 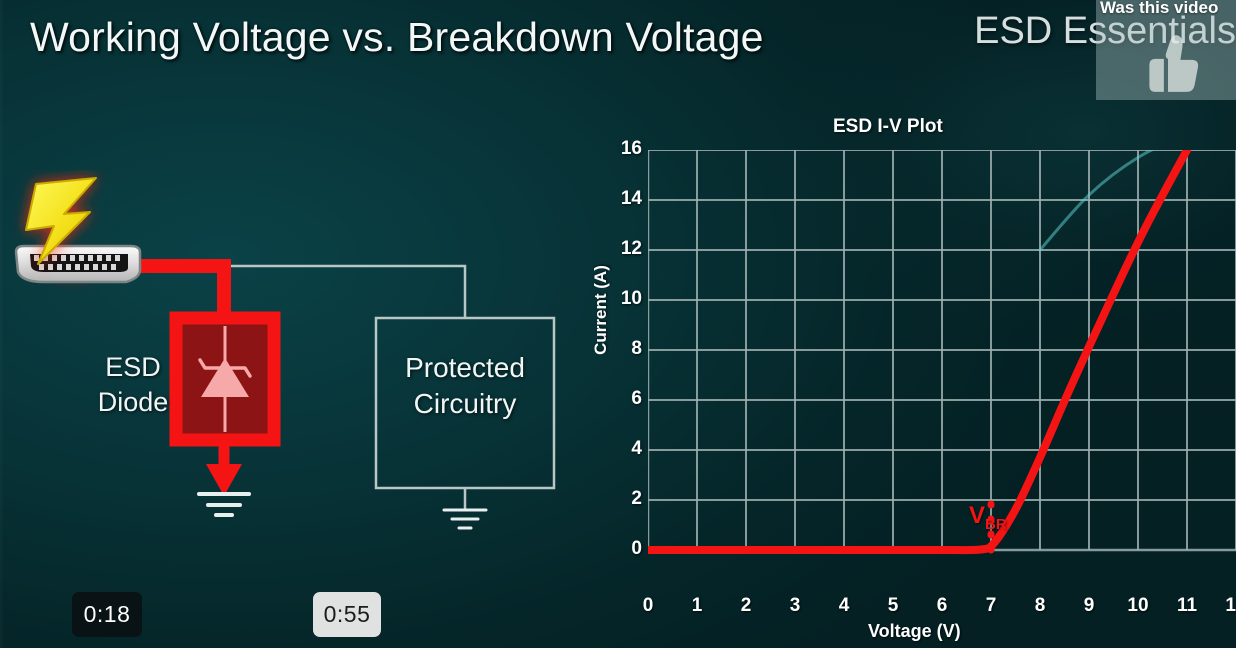 I want to click on vbr-symbol: V, so click(x=977, y=515).